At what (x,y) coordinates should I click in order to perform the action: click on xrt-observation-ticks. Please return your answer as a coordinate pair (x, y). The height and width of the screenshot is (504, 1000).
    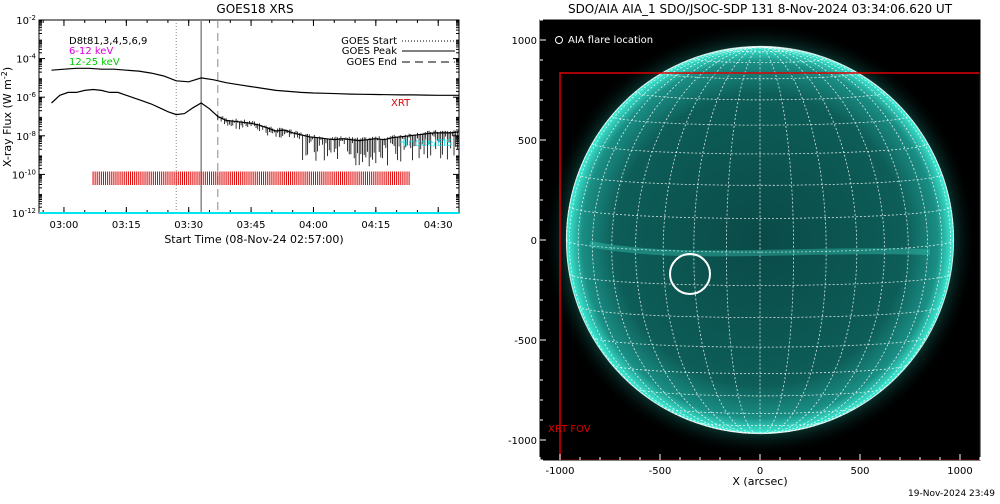
    Looking at the image, I should click on (251, 178).